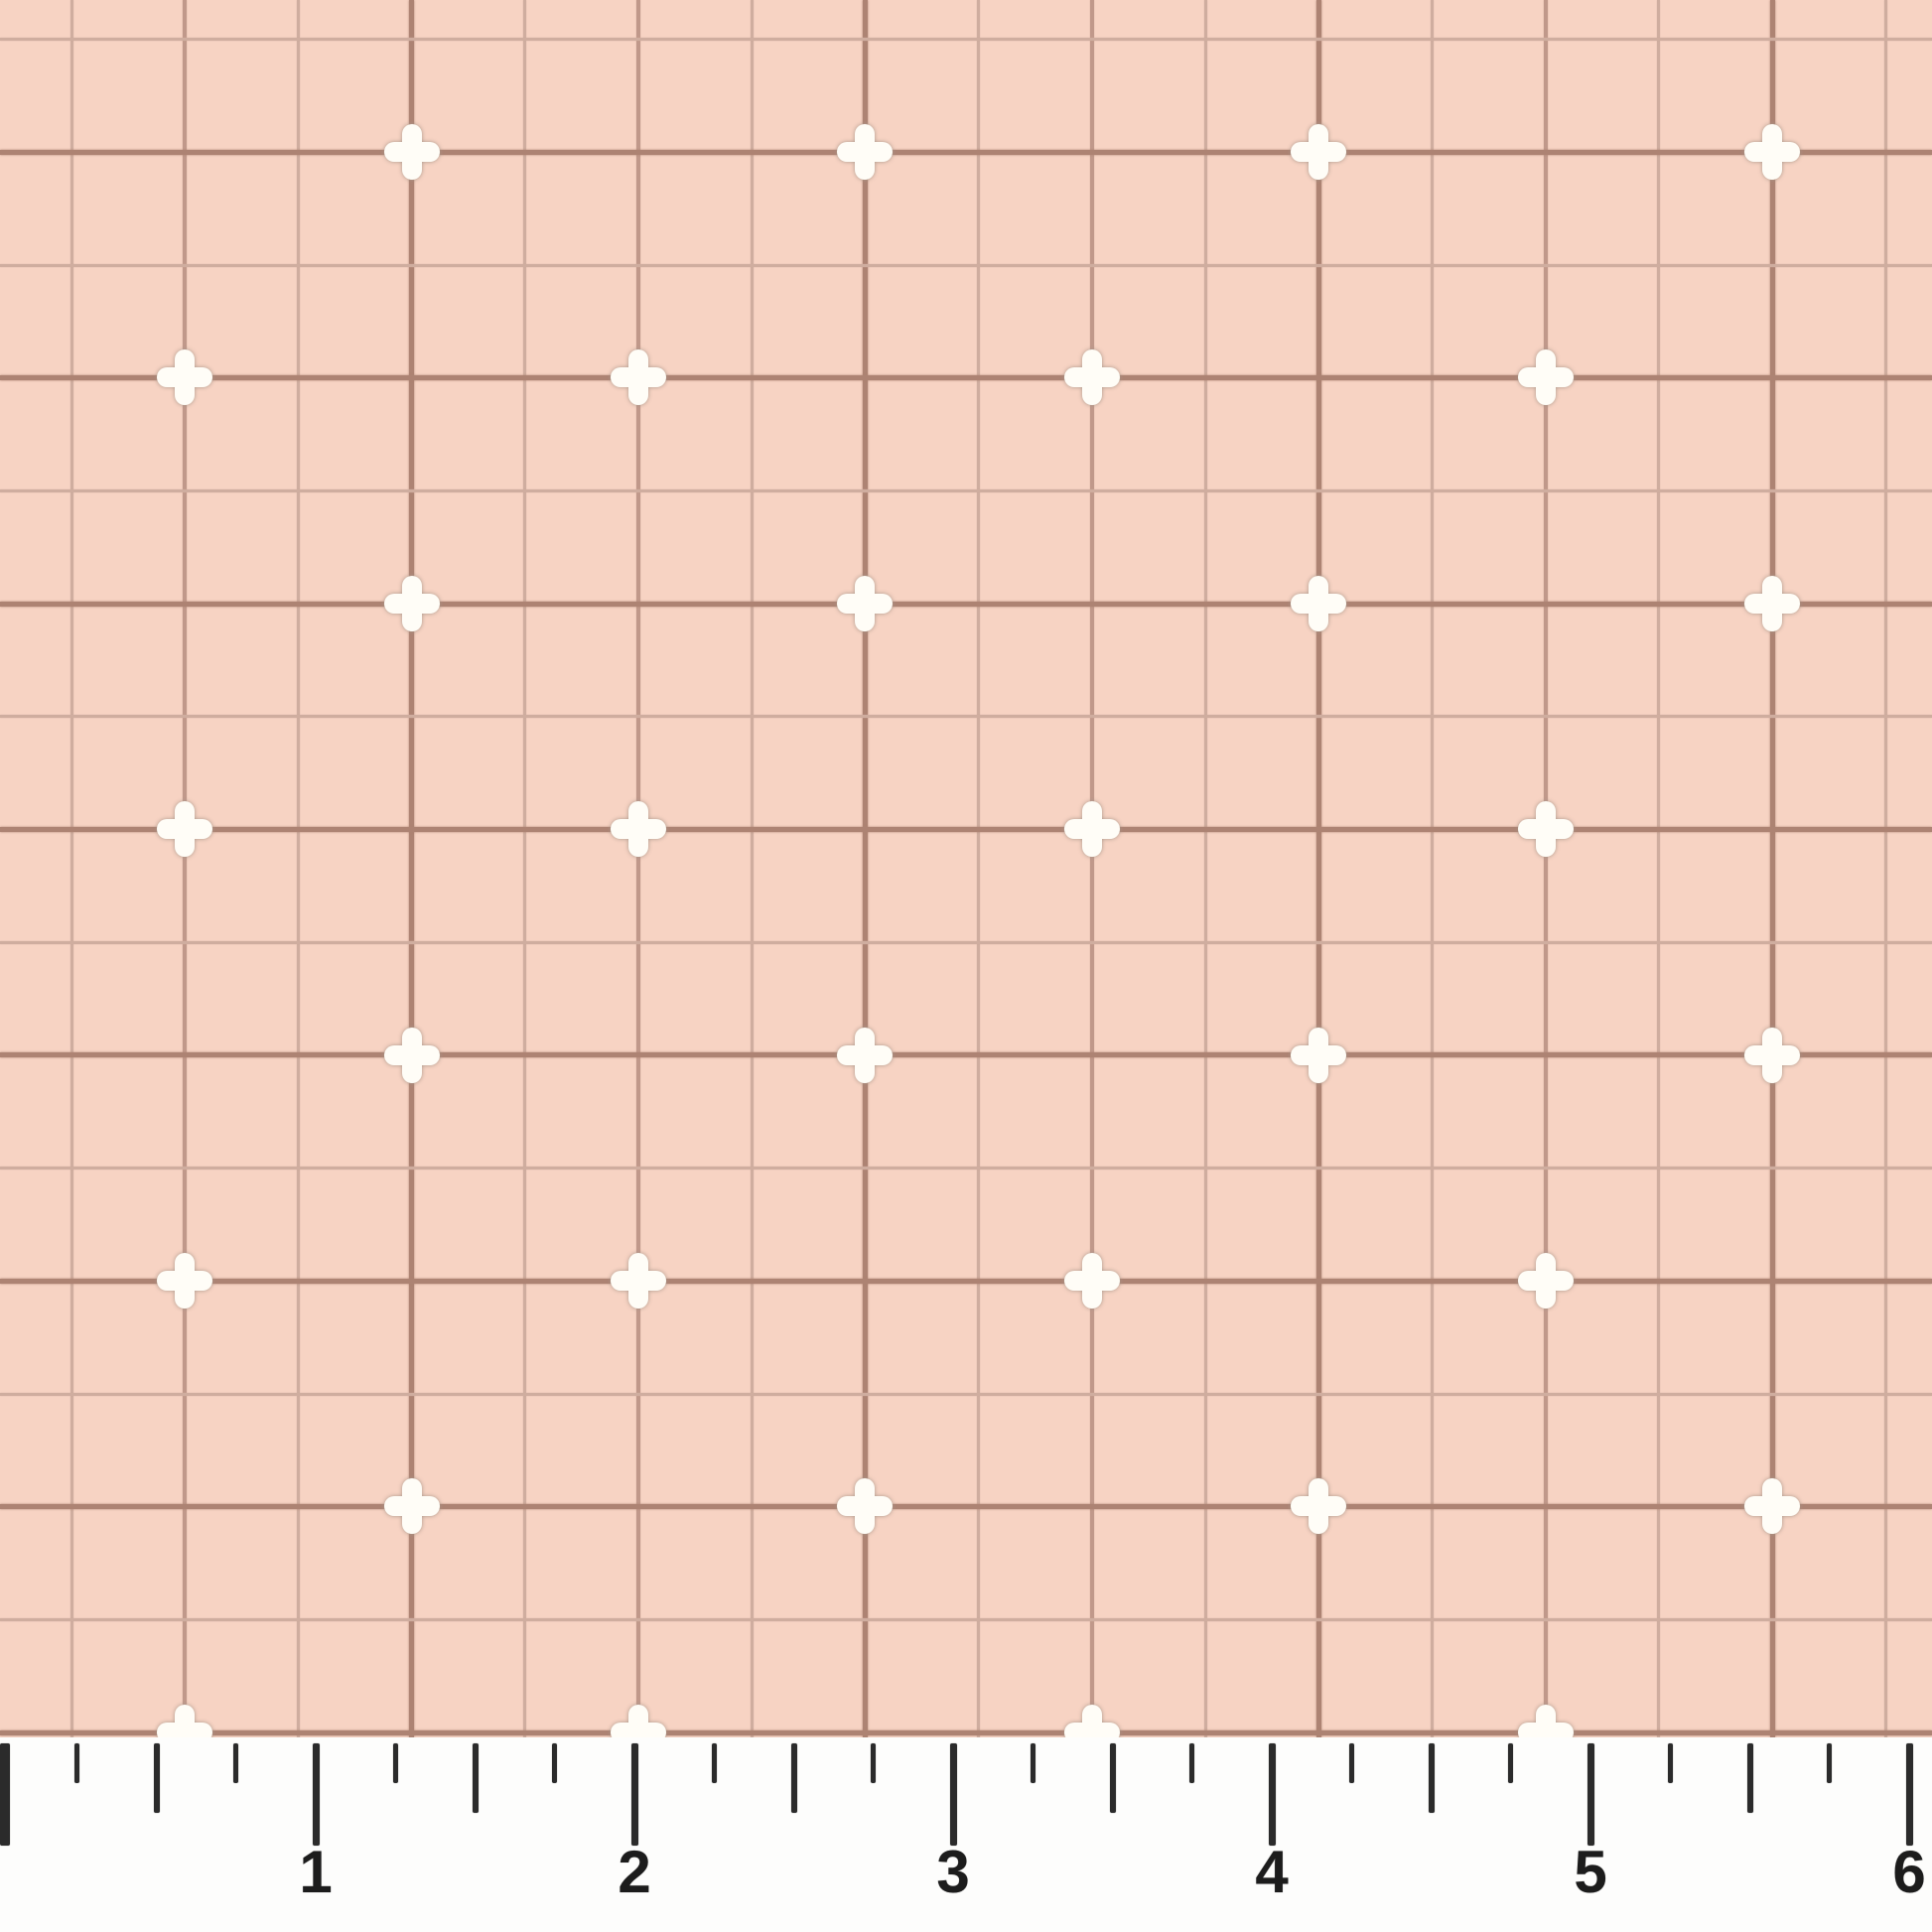 This screenshot has width=1932, height=1932. I want to click on ruler-number: 2, so click(634, 1872).